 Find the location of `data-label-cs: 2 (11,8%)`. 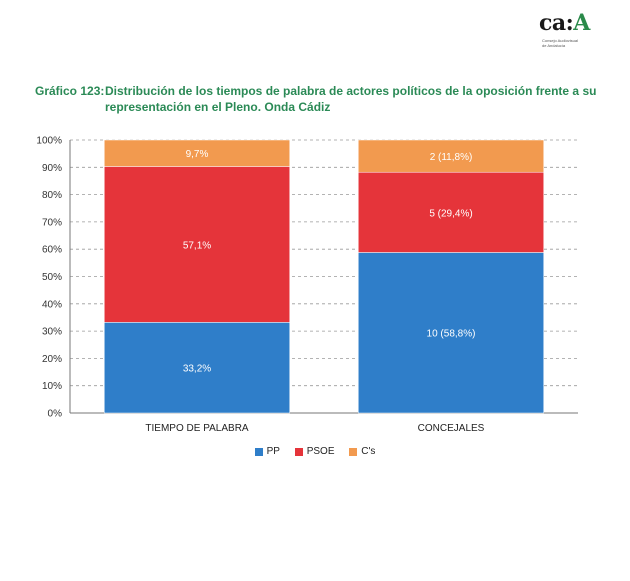

data-label-cs: 2 (11,8%) is located at coordinates (451, 157).